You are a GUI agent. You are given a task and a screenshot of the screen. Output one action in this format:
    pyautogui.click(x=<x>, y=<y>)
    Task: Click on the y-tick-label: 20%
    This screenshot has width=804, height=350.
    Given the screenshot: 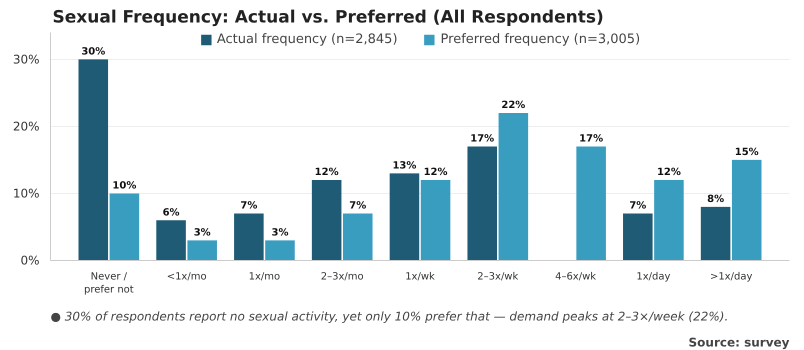 What is the action you would take?
    pyautogui.click(x=26, y=126)
    